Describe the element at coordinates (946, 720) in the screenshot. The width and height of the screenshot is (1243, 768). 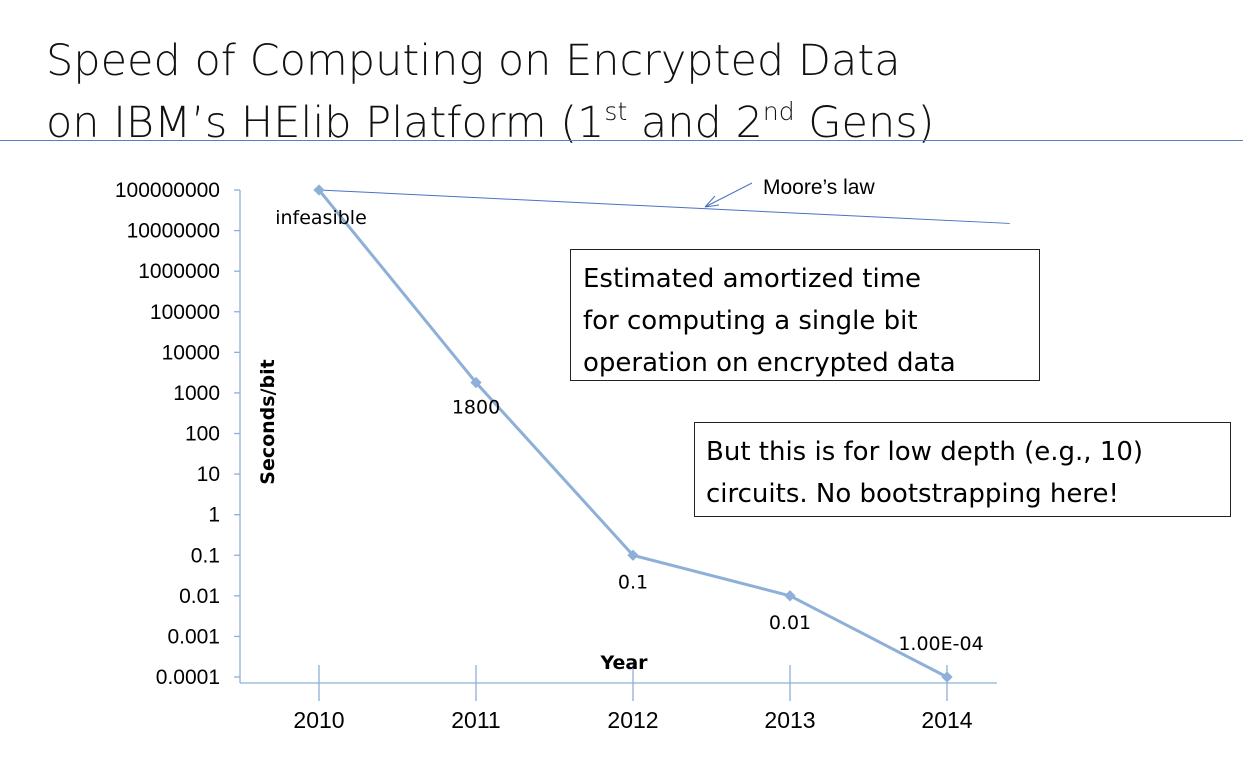
I see `x-tick-label: 2014` at that location.